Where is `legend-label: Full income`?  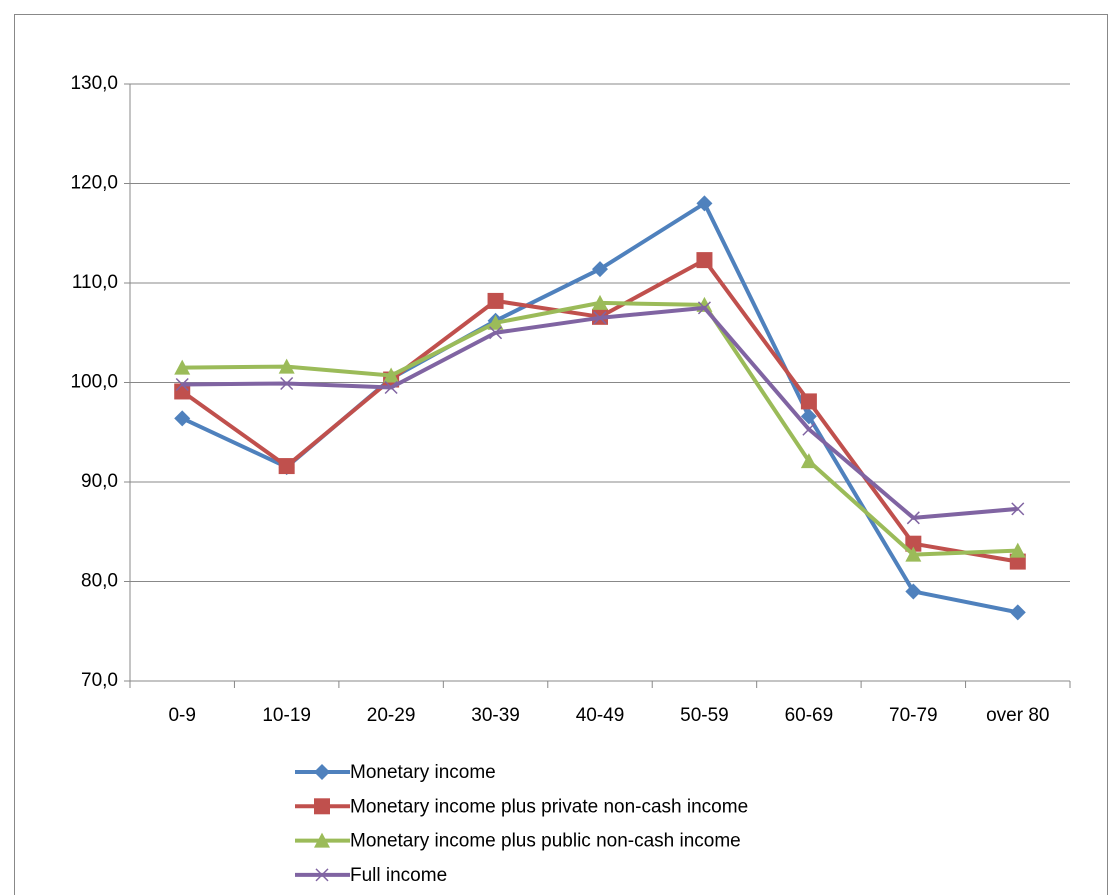 legend-label: Full income is located at coordinates (398, 875).